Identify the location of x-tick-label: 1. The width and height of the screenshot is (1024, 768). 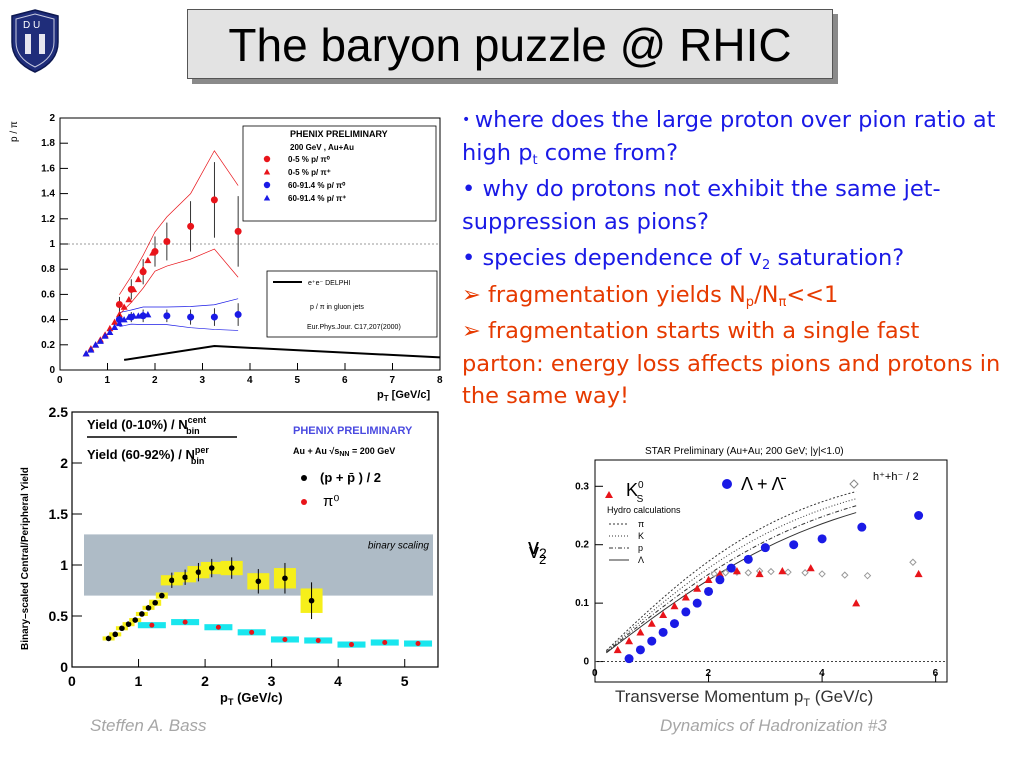
(108, 380).